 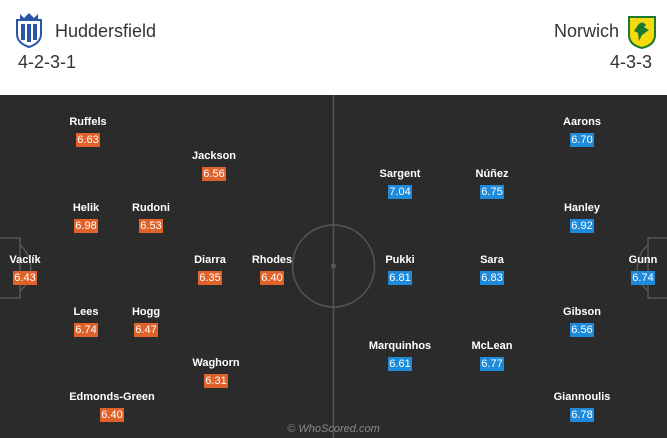 I want to click on player-name: Hanley, so click(x=582, y=208).